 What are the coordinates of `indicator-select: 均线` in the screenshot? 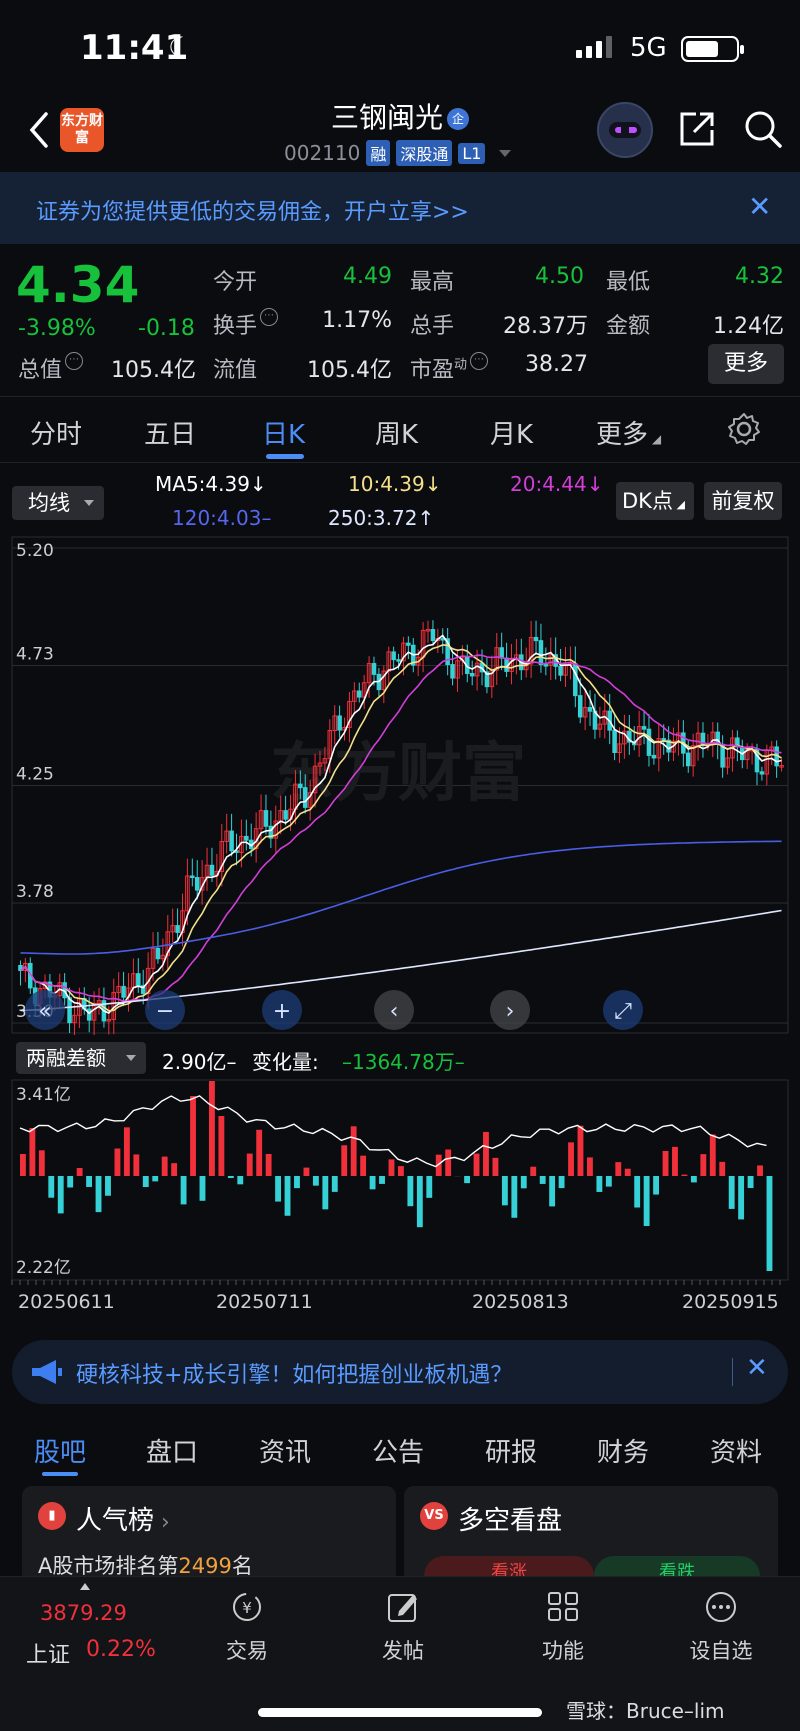 It's located at (58, 503).